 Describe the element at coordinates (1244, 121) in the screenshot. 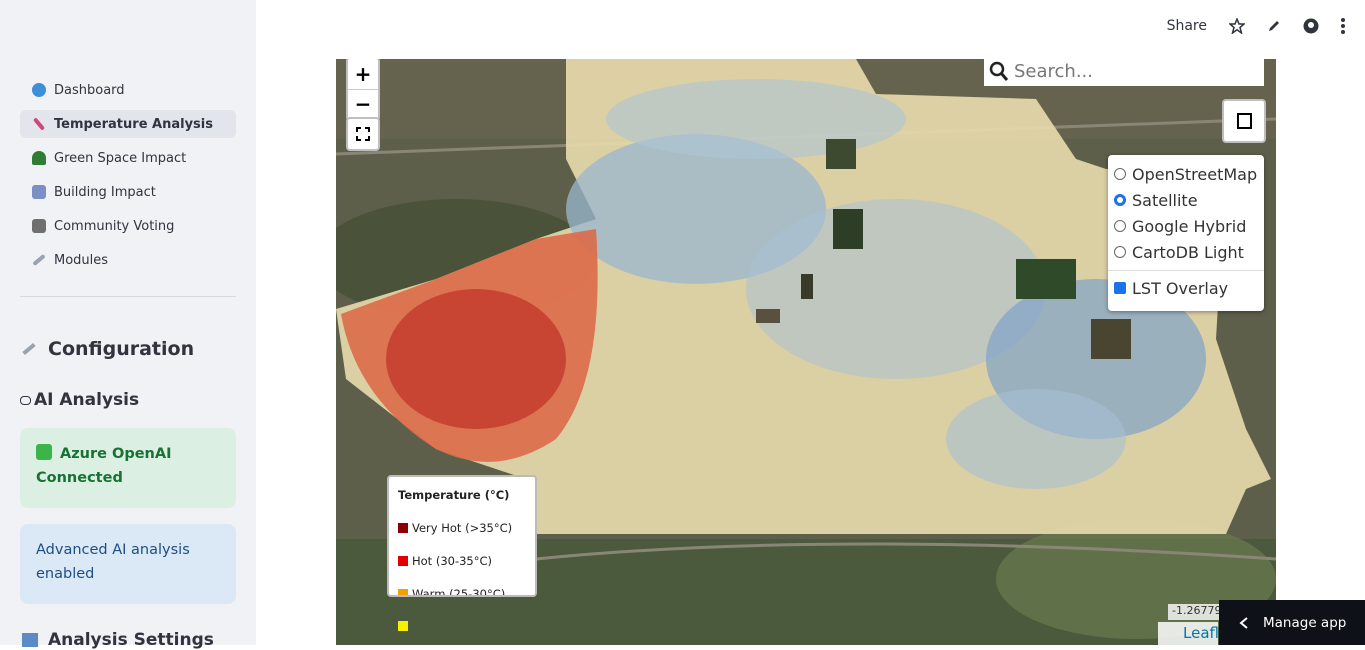

I see `layer-toggle` at that location.